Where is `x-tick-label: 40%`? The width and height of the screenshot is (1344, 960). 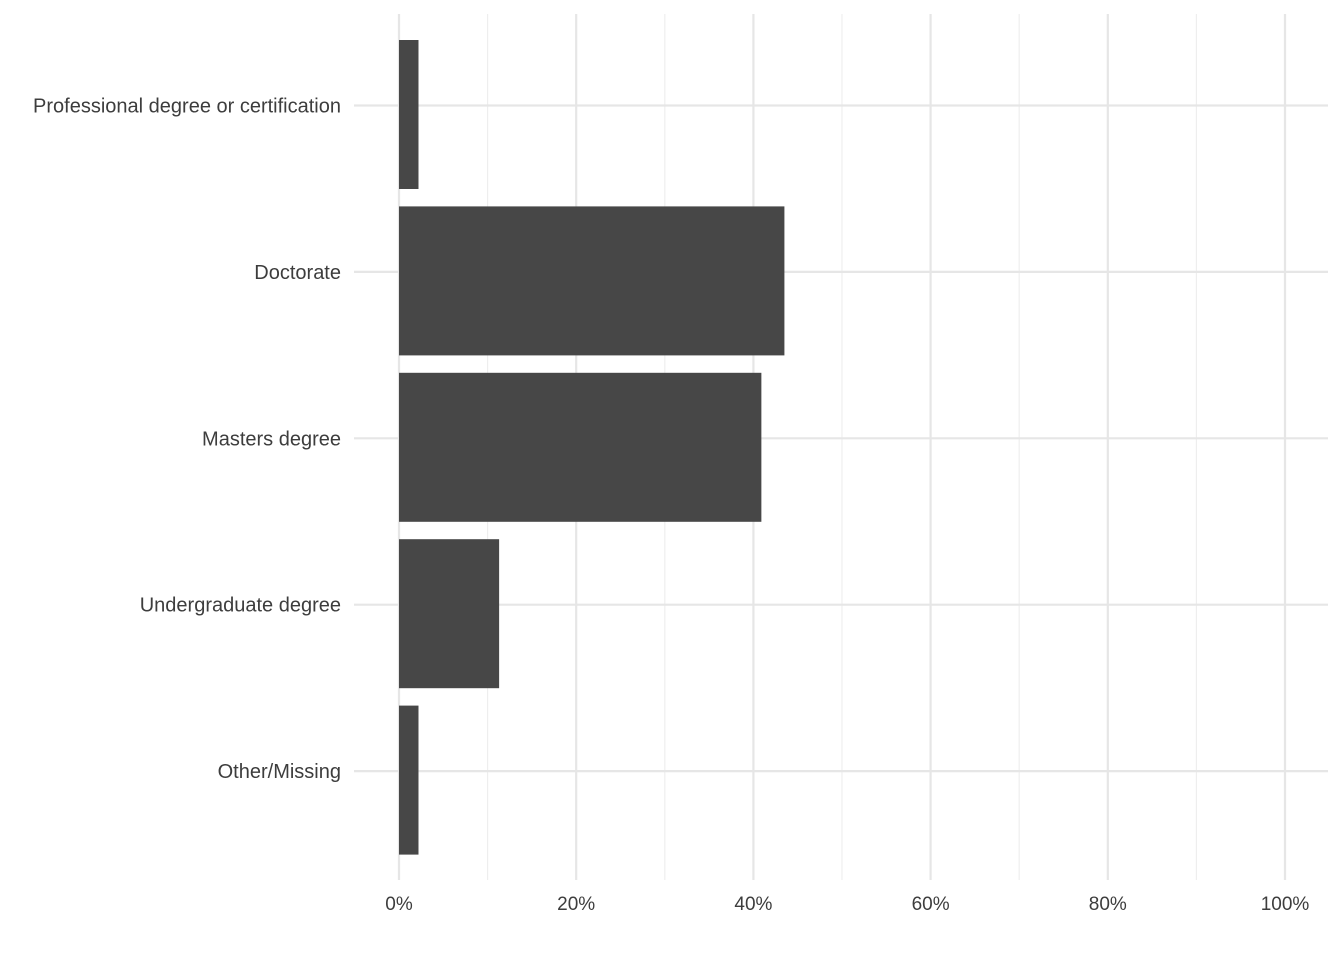
x-tick-label: 40% is located at coordinates (753, 904).